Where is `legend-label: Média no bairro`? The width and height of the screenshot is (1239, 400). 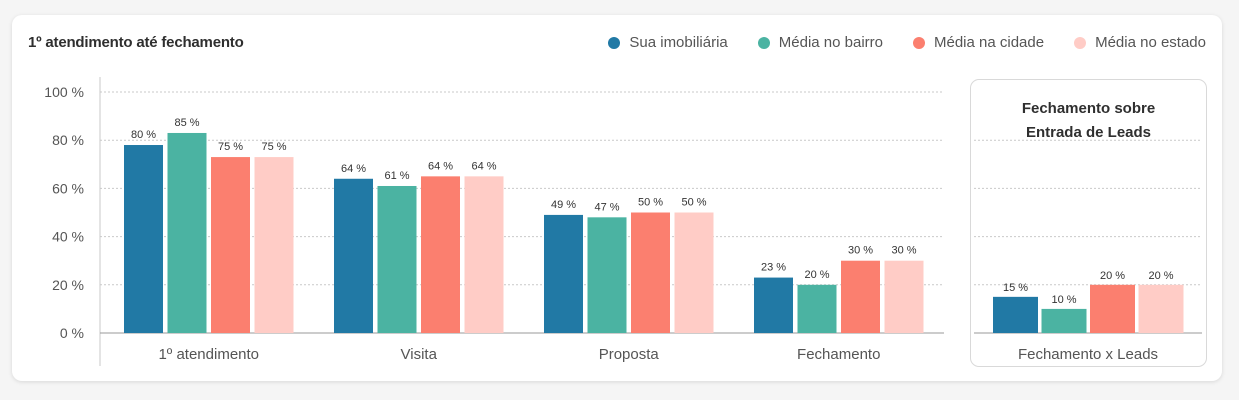 legend-label: Média no bairro is located at coordinates (830, 42).